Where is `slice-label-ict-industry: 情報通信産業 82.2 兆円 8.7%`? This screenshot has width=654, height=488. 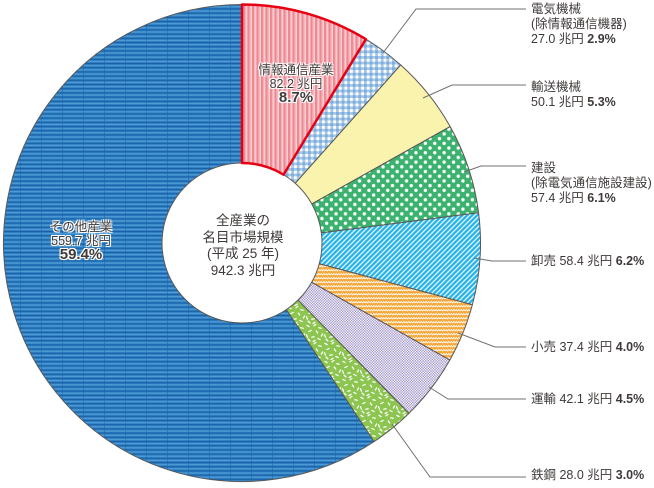
slice-label-ict-industry: 情報通信産業 82.2 兆円 8.7% is located at coordinates (295, 84).